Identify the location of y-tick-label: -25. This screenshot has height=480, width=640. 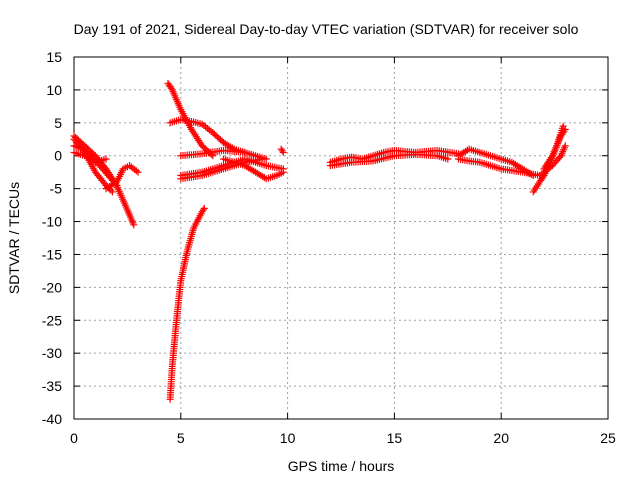
(52, 320).